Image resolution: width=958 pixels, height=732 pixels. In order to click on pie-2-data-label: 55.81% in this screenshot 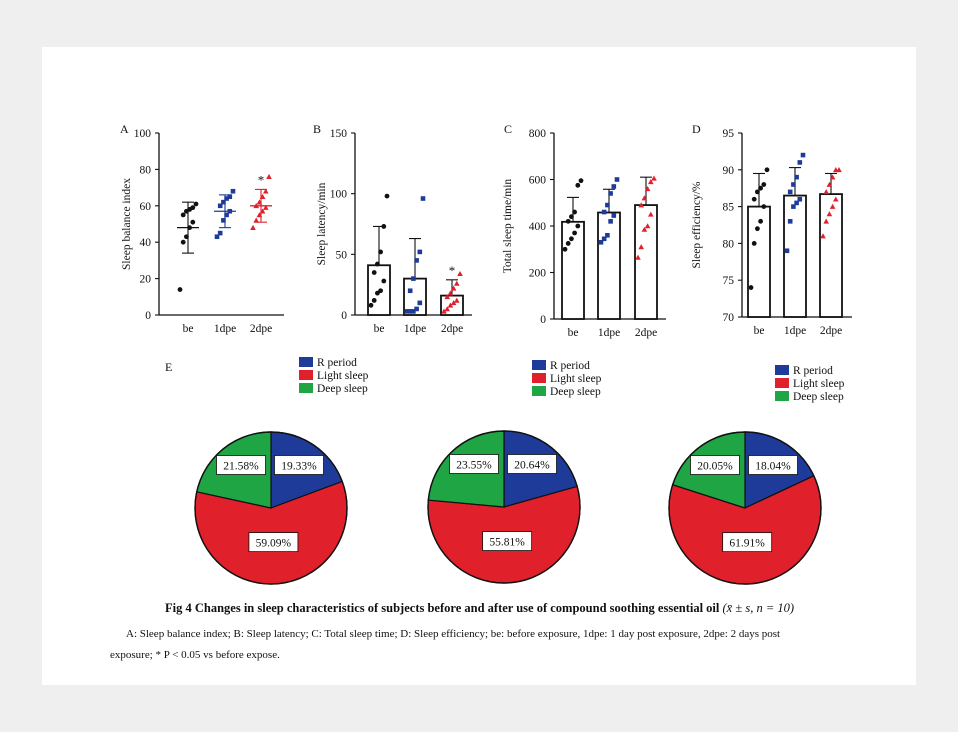, I will do `click(507, 543)`.